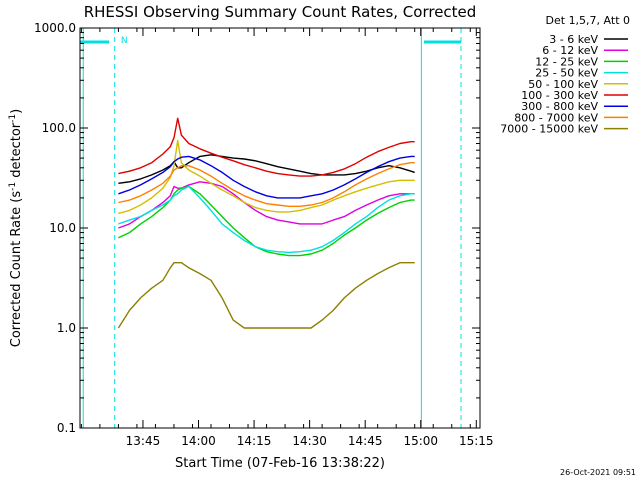  What do you see at coordinates (198, 441) in the screenshot?
I see `x-tick-label-1: 14:00` at bounding box center [198, 441].